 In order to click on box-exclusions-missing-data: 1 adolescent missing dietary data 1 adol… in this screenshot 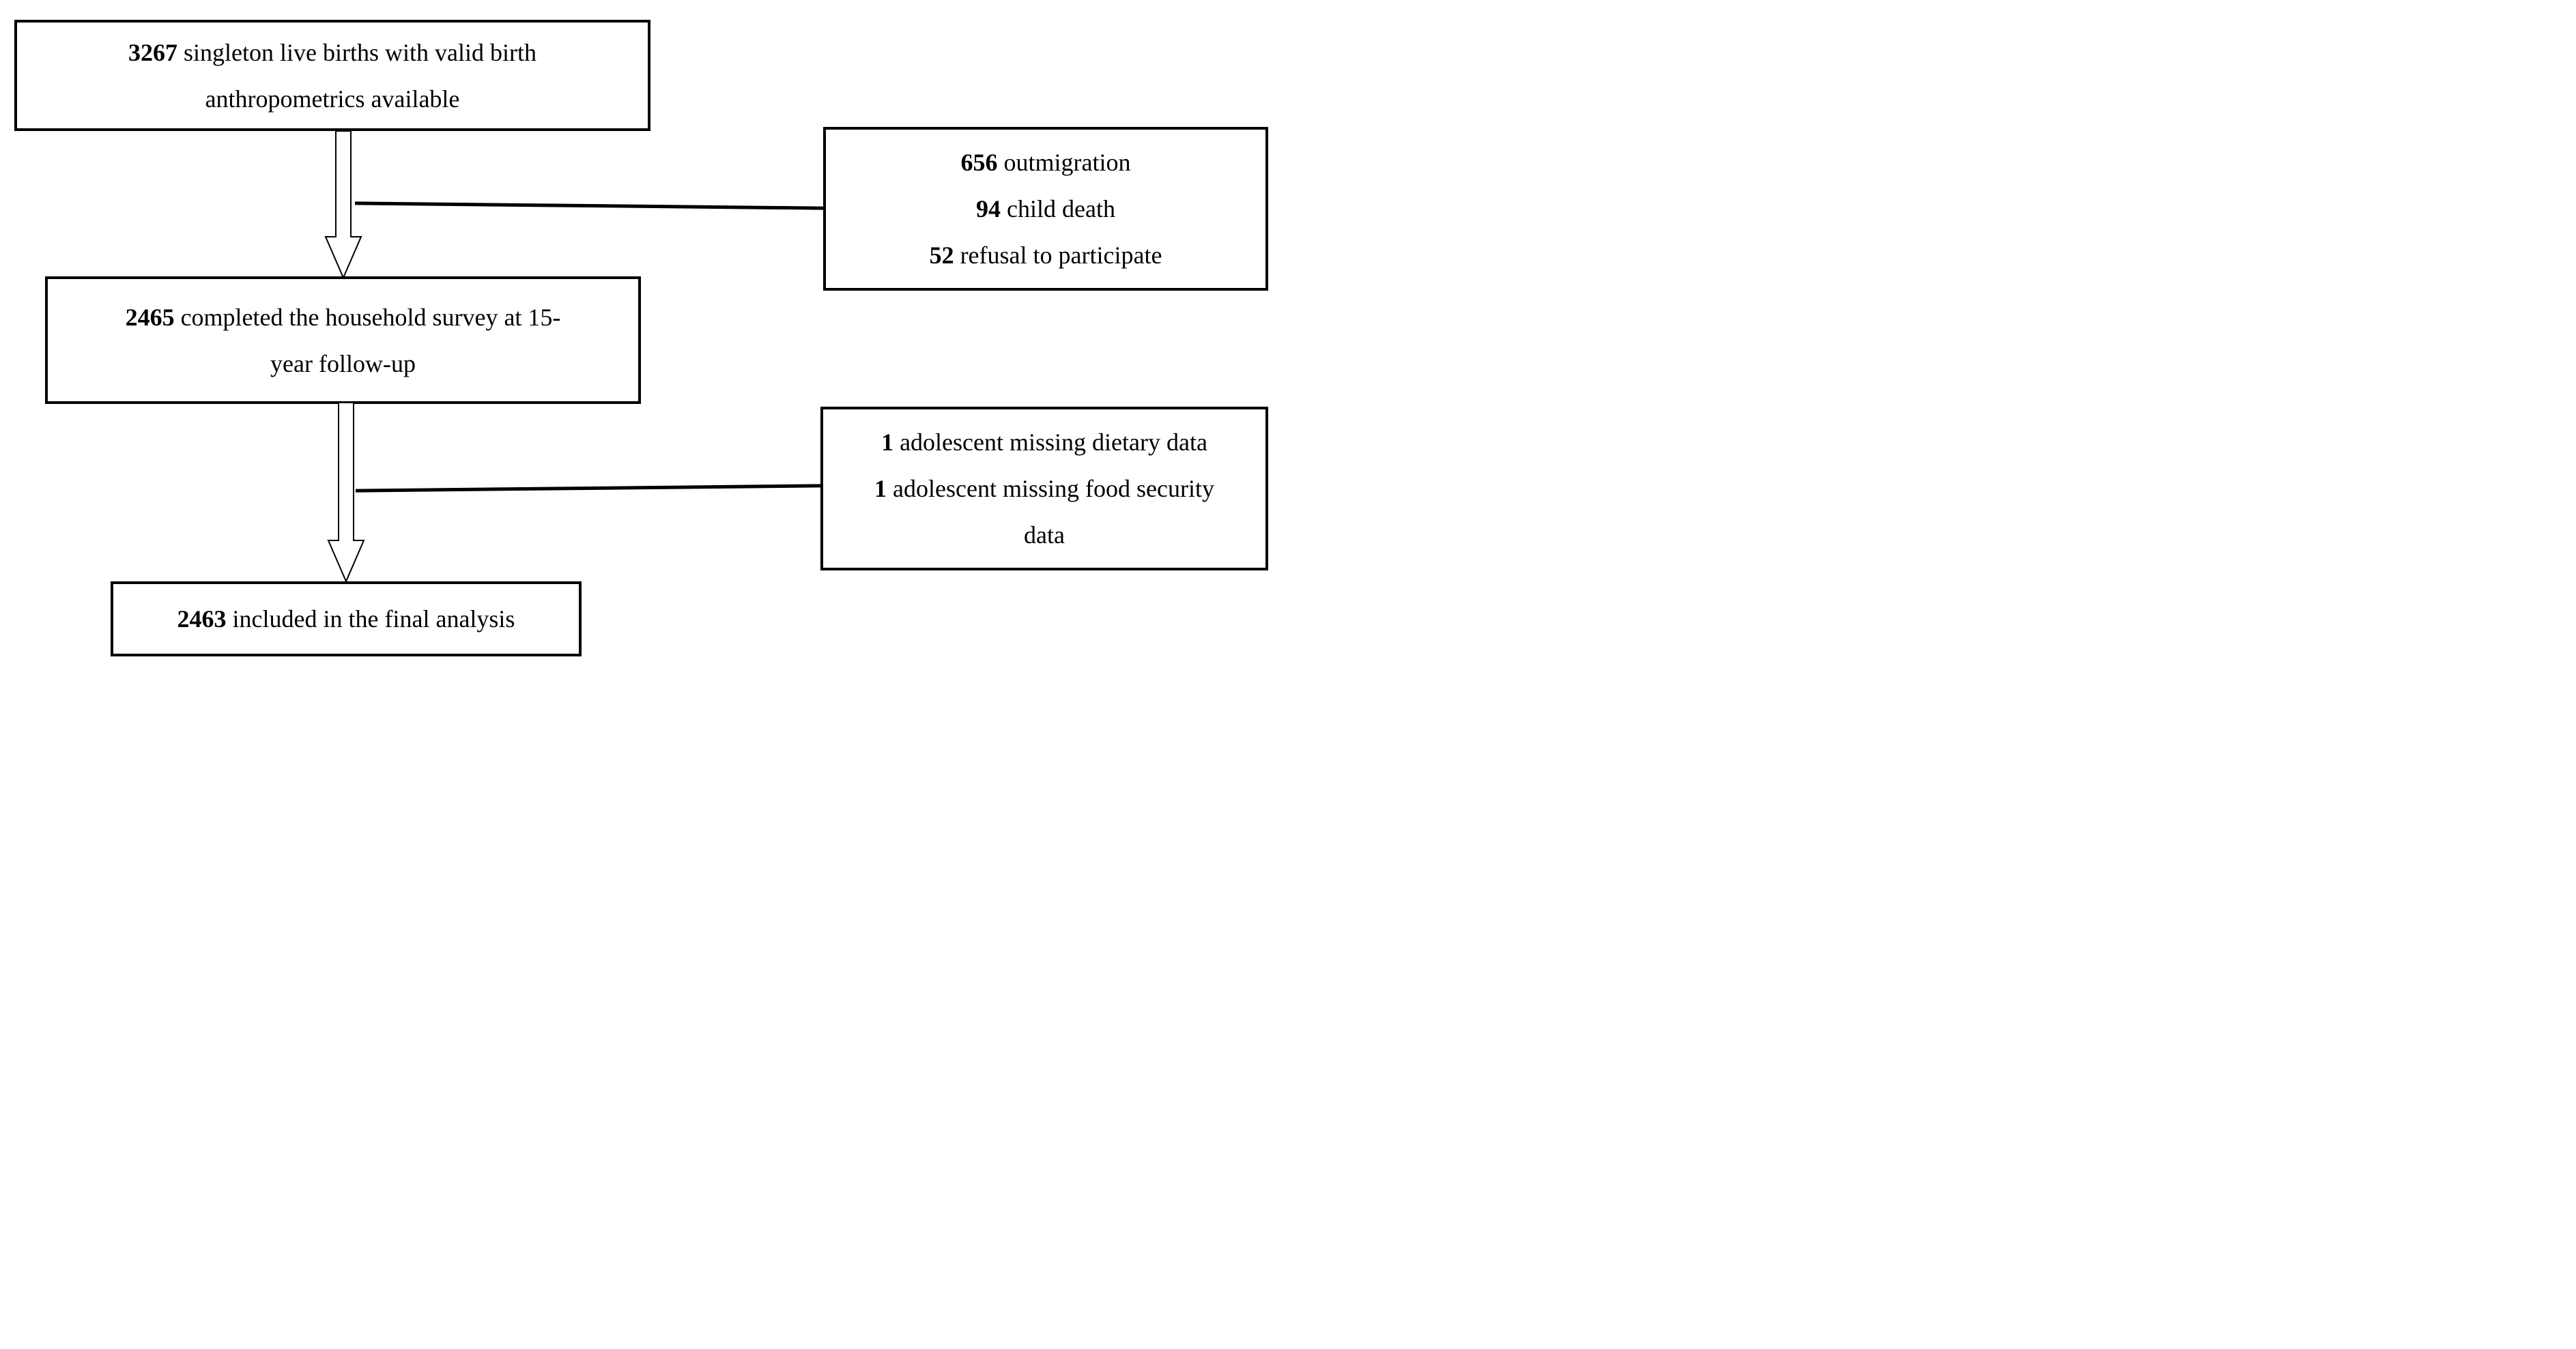, I will do `click(1044, 488)`.